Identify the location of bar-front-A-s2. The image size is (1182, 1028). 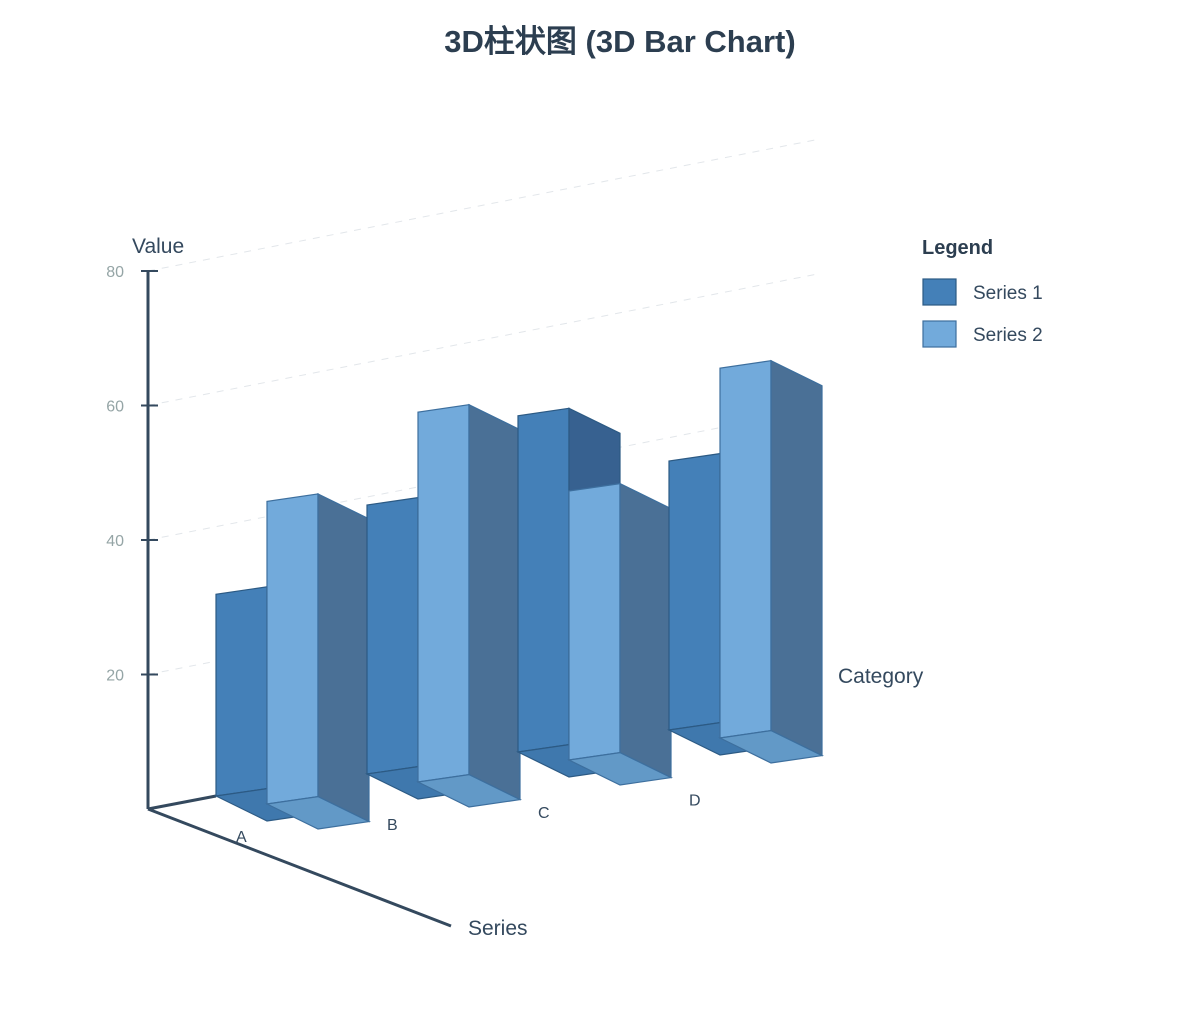
(292, 649).